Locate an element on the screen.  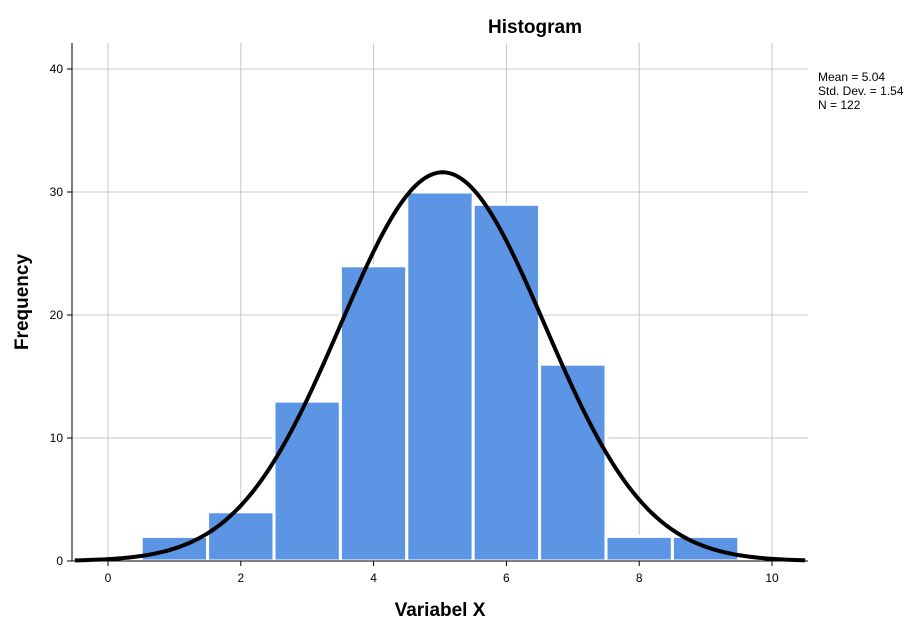
stat-std-dev: Std. Dev. = 1.54 is located at coordinates (861, 91).